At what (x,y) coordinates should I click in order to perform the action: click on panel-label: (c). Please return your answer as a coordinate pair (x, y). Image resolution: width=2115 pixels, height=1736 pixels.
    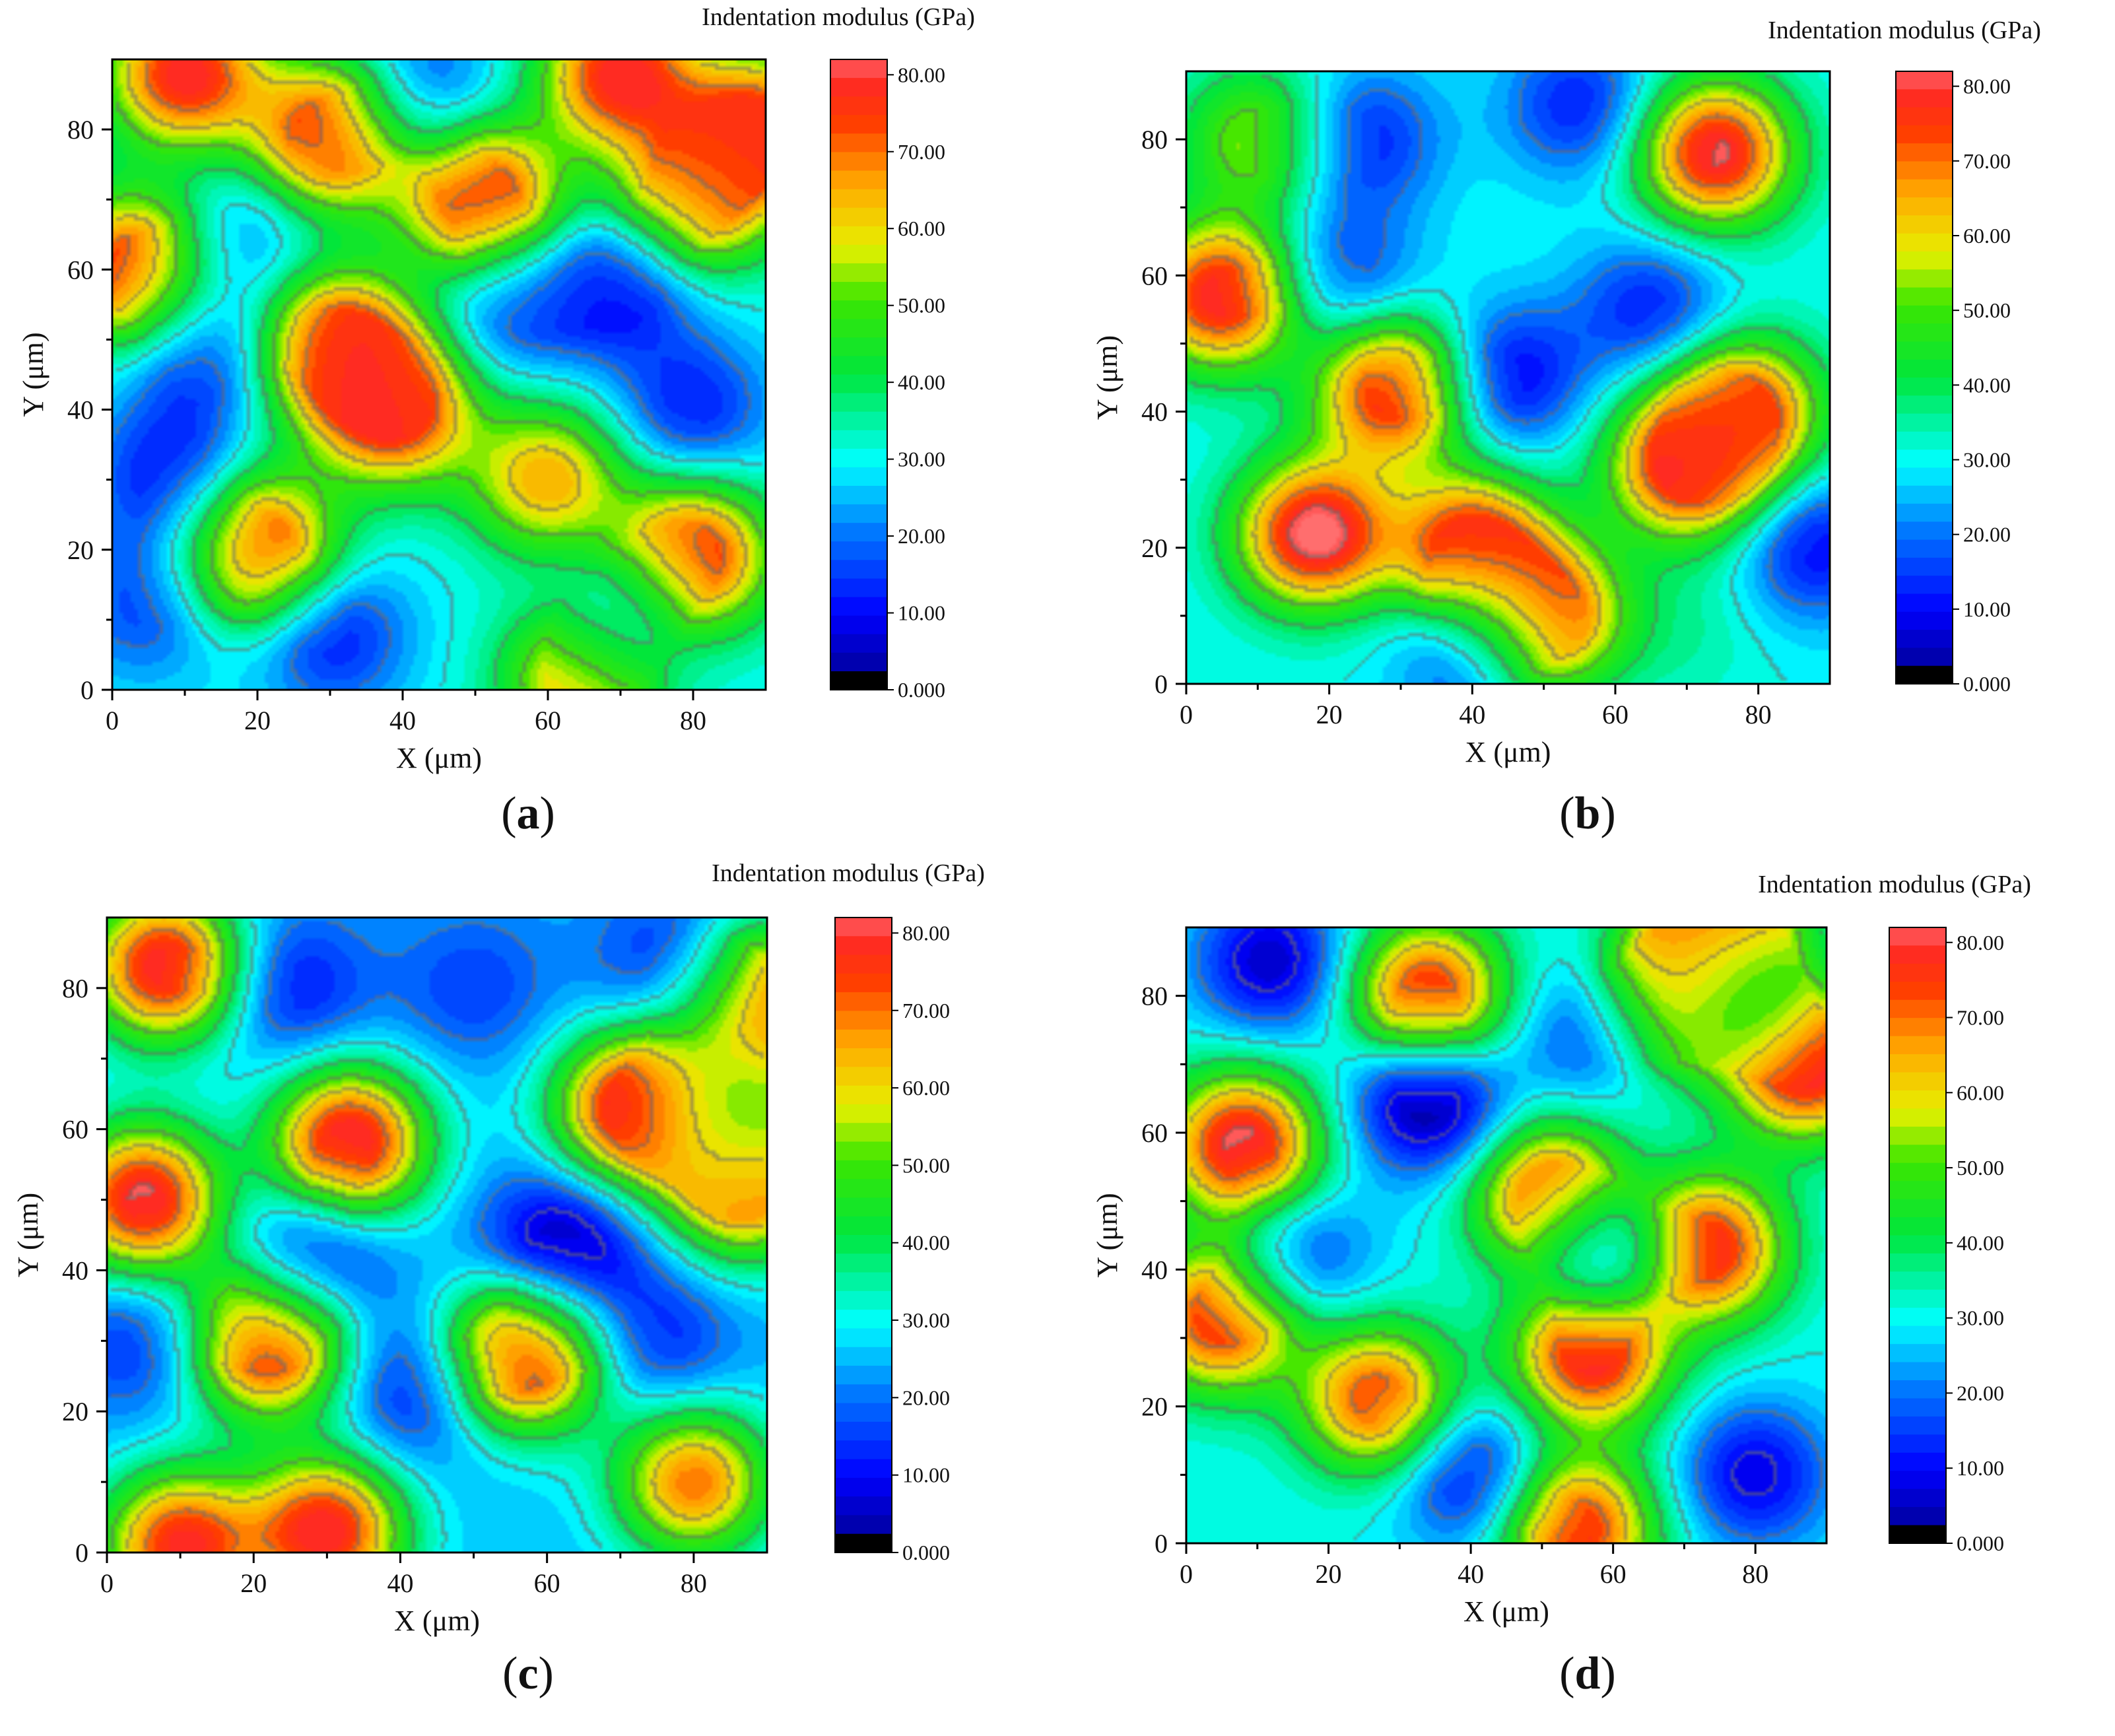
    Looking at the image, I should click on (528, 1673).